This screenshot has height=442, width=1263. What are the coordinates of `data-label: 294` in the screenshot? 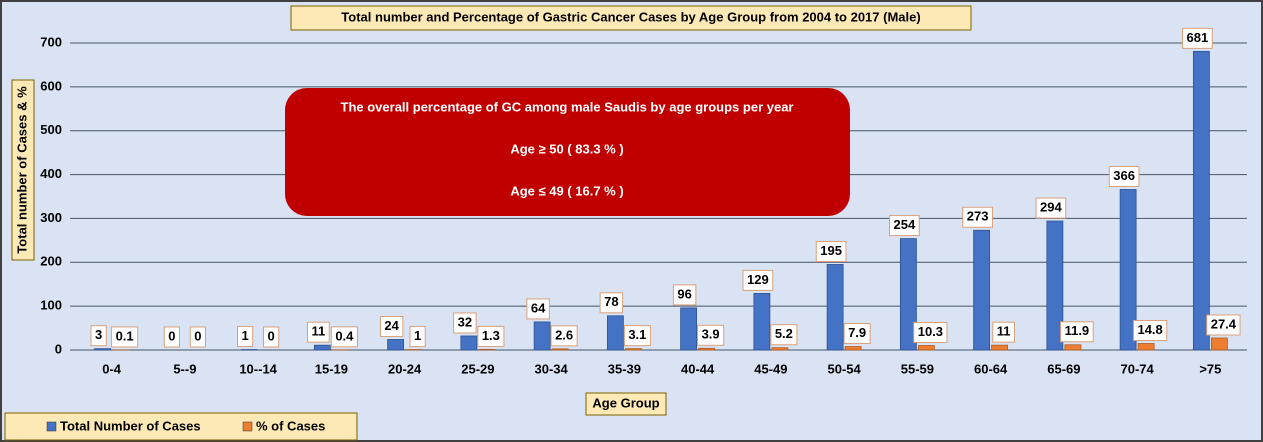 It's located at (1051, 206).